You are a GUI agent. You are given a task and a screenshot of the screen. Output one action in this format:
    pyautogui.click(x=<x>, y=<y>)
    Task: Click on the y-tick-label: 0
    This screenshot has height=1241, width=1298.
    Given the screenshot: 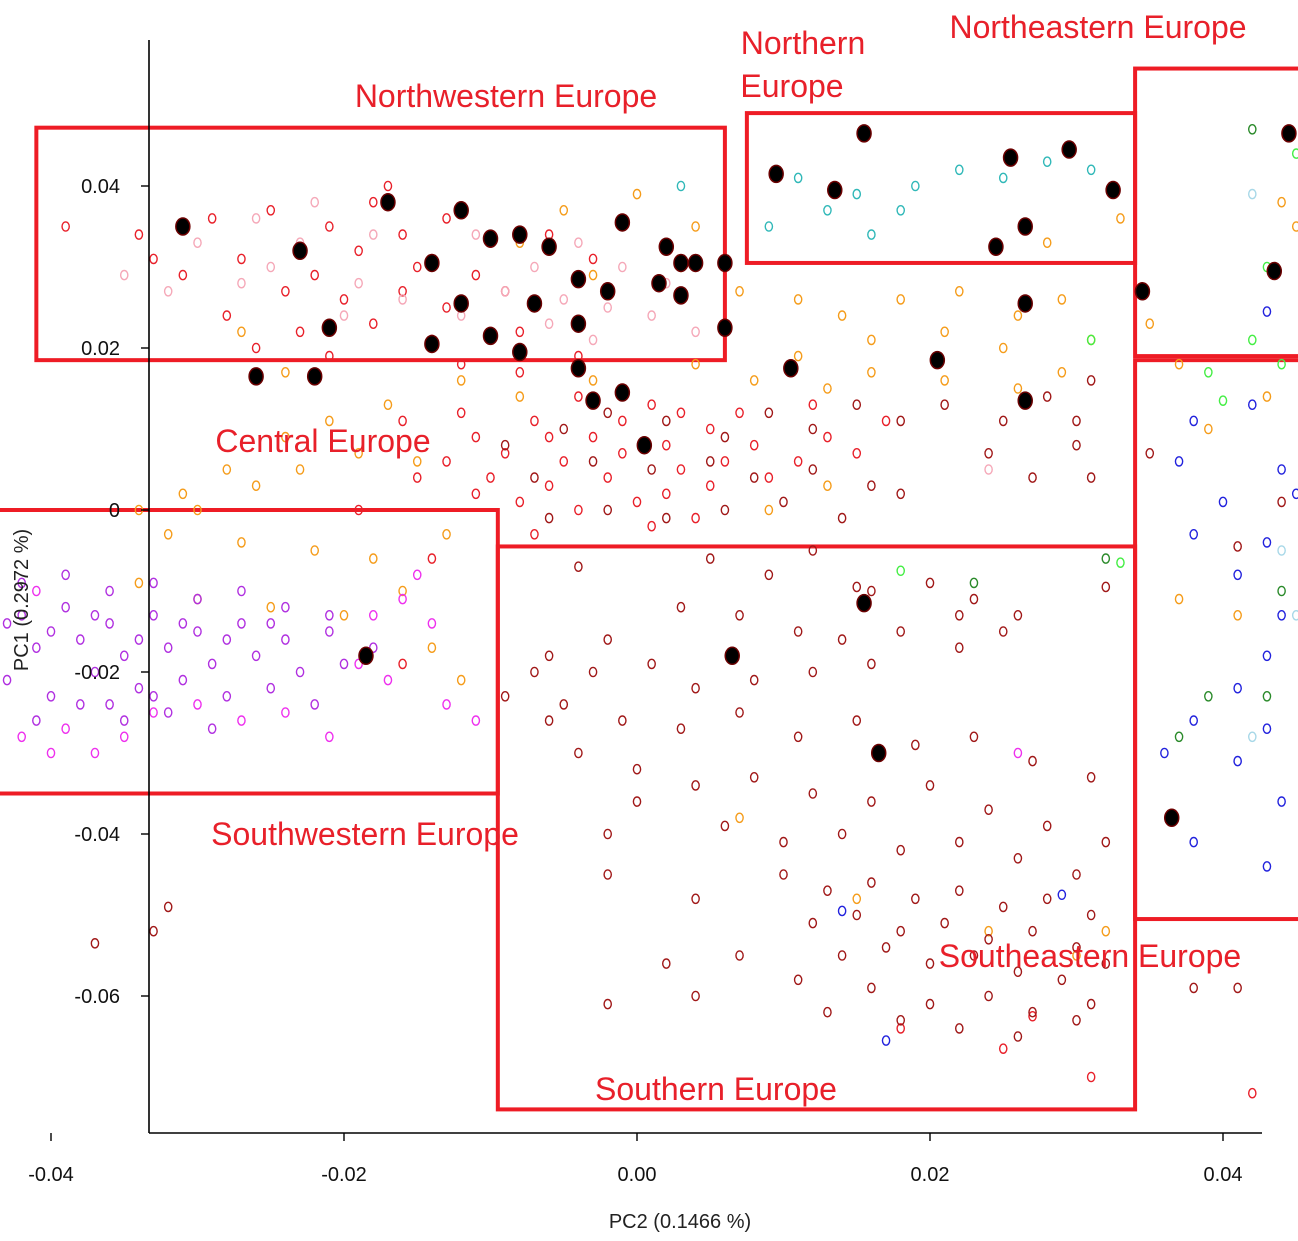 What is the action you would take?
    pyautogui.click(x=114, y=511)
    